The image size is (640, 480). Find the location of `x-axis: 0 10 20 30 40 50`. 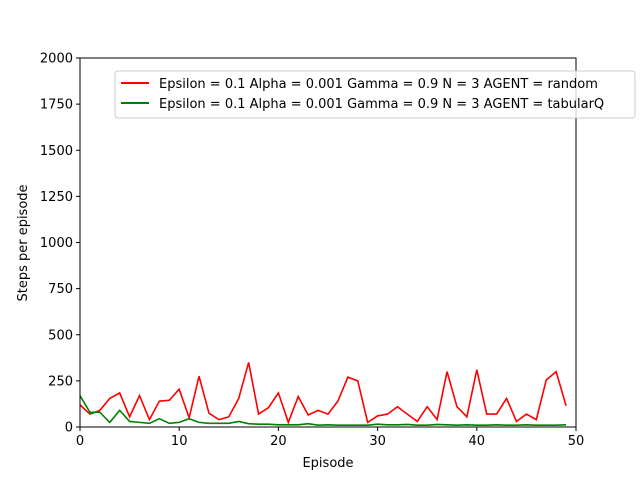

x-axis: 0 10 20 30 40 50 is located at coordinates (330, 438).